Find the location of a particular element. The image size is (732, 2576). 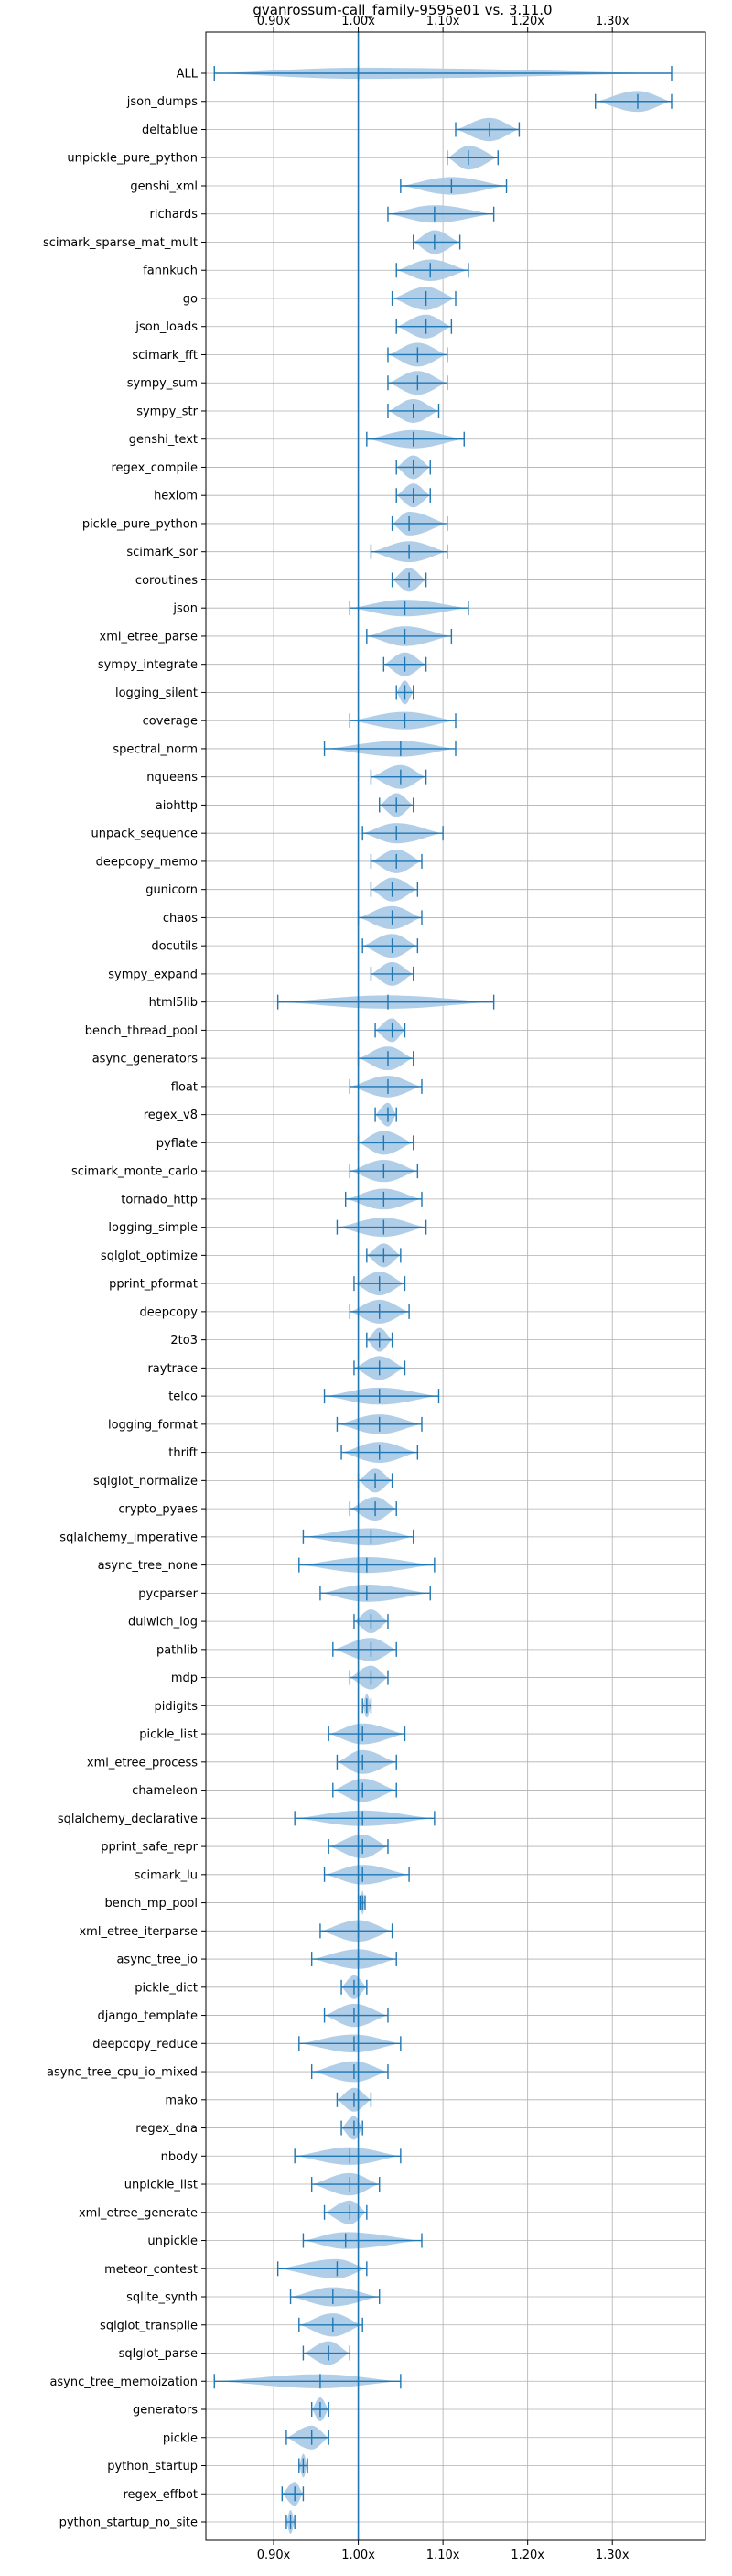

y-tick-label: json_loads is located at coordinates (167, 327).